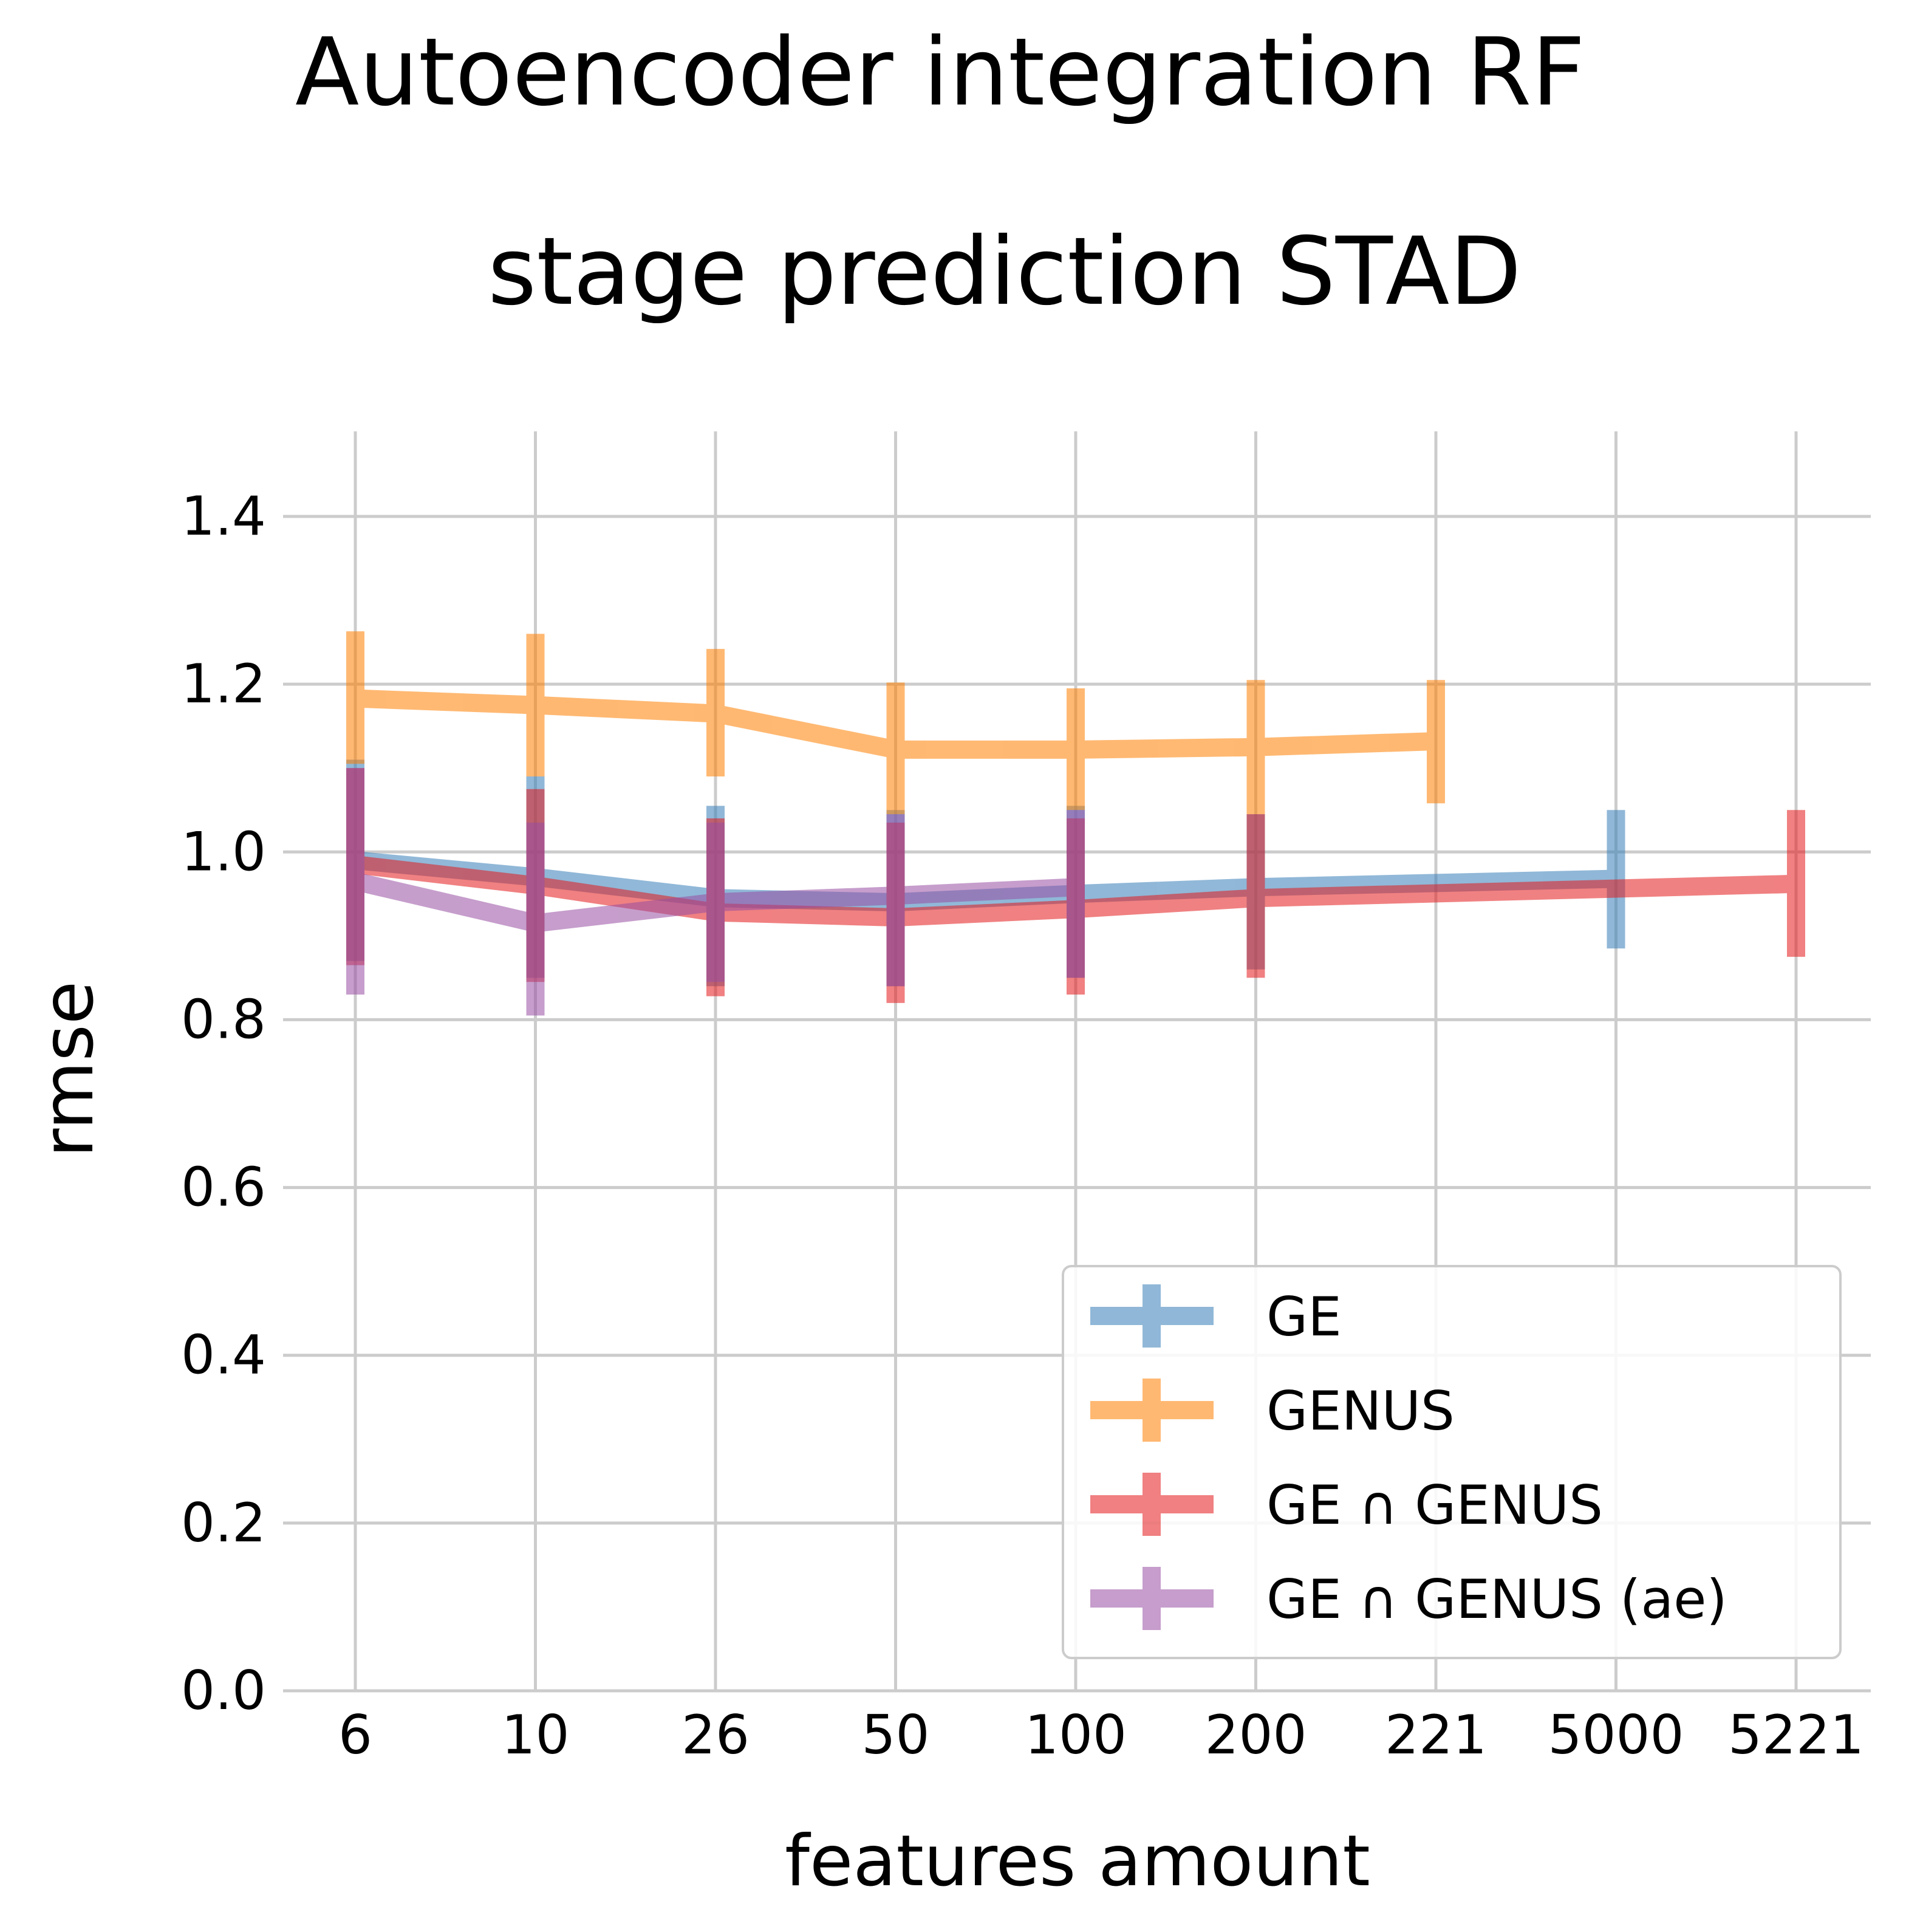 This screenshot has width=1906, height=1932. I want to click on y-tick-label: 1.4, so click(224, 516).